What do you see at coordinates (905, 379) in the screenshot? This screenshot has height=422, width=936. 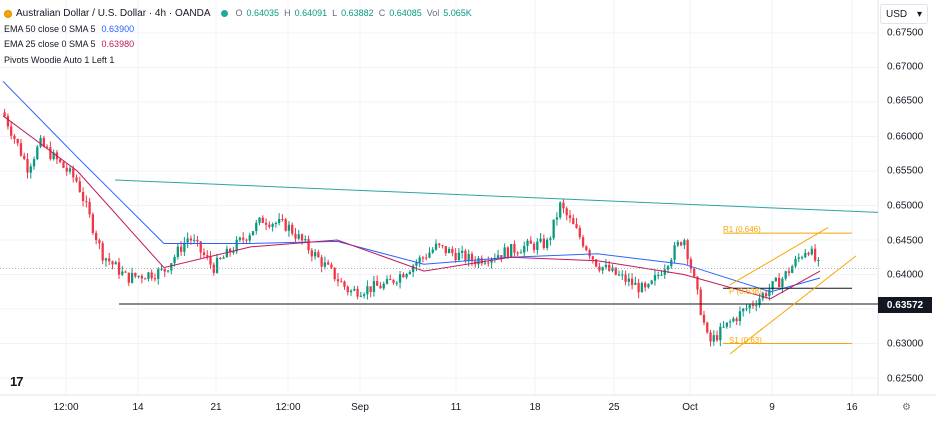 I see `price-tick: 0.62500` at bounding box center [905, 379].